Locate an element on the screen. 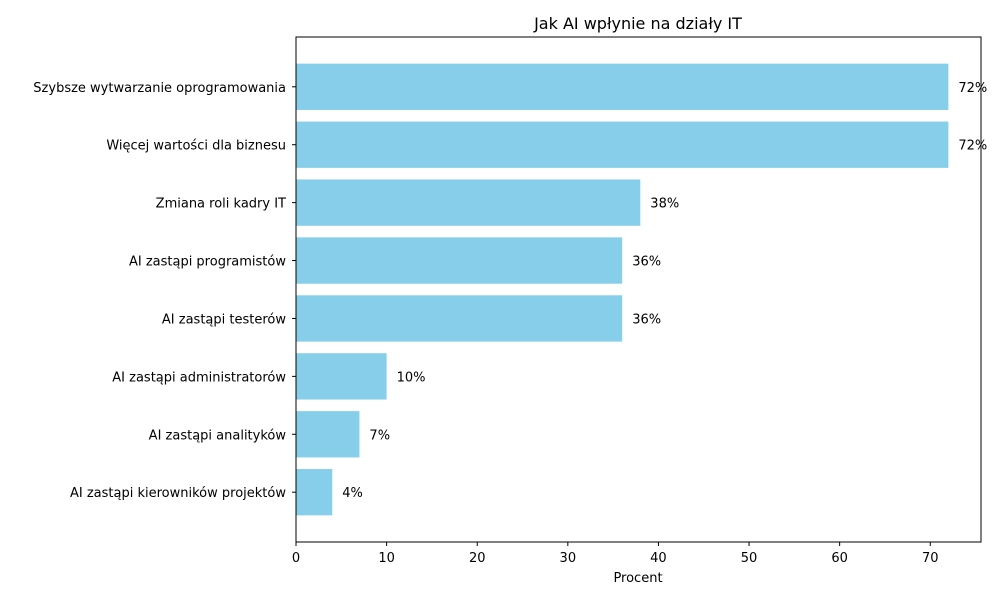 The height and width of the screenshot is (600, 1000). category-label: AI zastąpi testerów is located at coordinates (224, 319).